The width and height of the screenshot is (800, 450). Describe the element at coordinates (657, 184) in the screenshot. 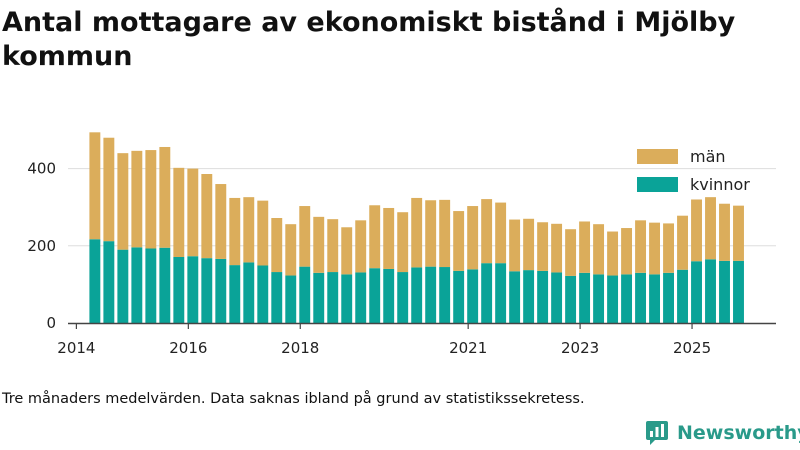

I see `legend-swatch` at that location.